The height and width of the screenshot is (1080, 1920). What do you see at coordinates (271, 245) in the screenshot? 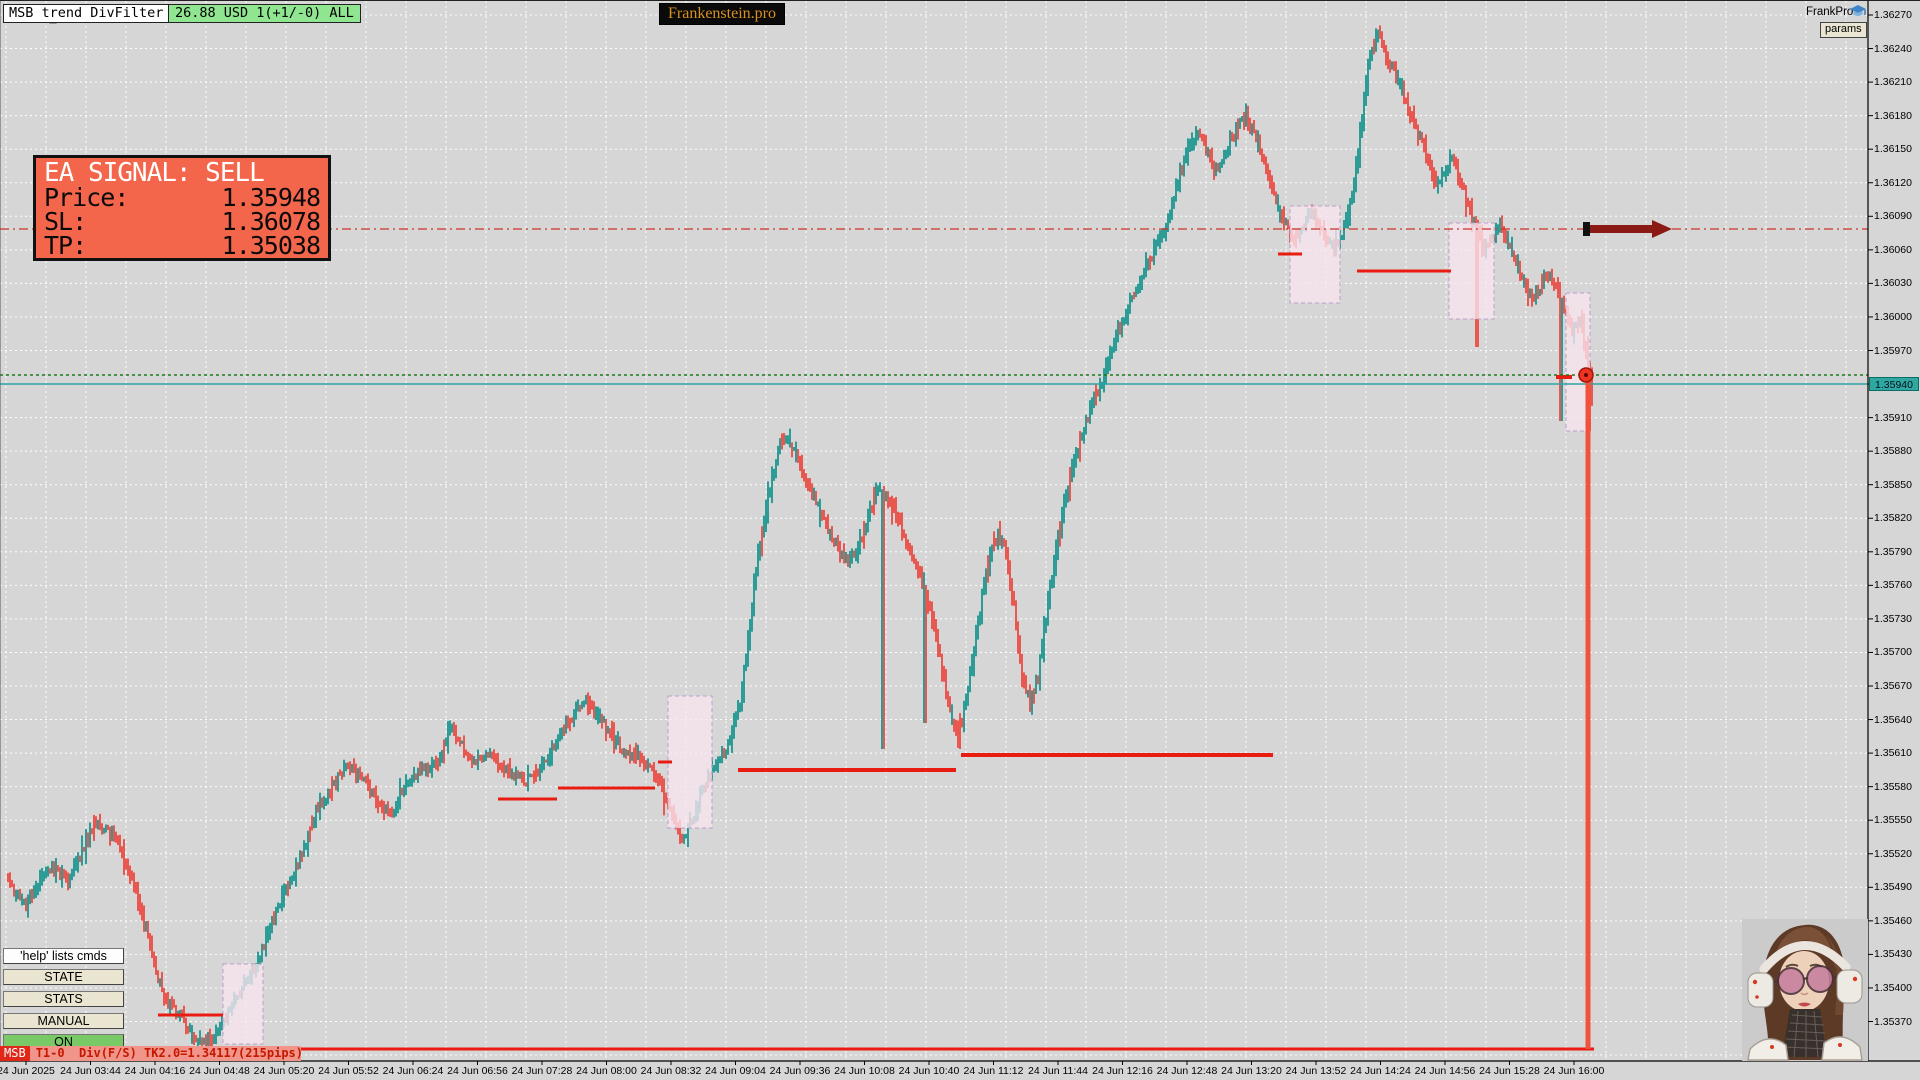
I see `tp-value: 1.35038` at bounding box center [271, 245].